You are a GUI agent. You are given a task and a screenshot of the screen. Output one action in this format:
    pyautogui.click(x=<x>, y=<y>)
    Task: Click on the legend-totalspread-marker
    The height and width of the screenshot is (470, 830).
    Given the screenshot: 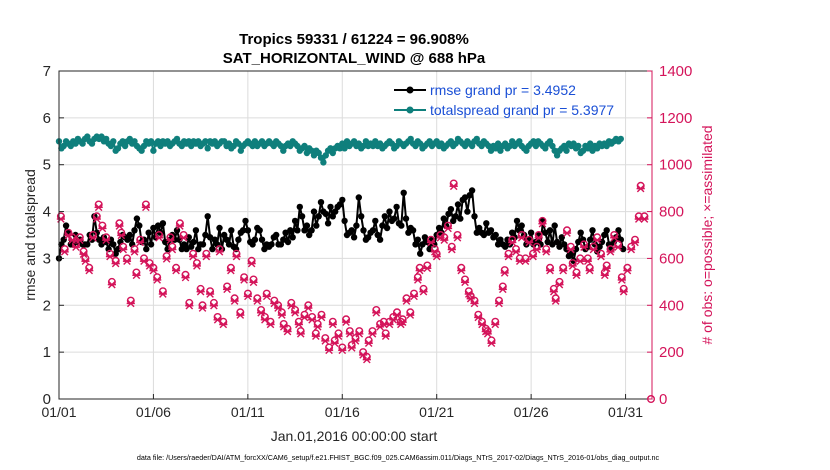 What is the action you would take?
    pyautogui.click(x=410, y=110)
    